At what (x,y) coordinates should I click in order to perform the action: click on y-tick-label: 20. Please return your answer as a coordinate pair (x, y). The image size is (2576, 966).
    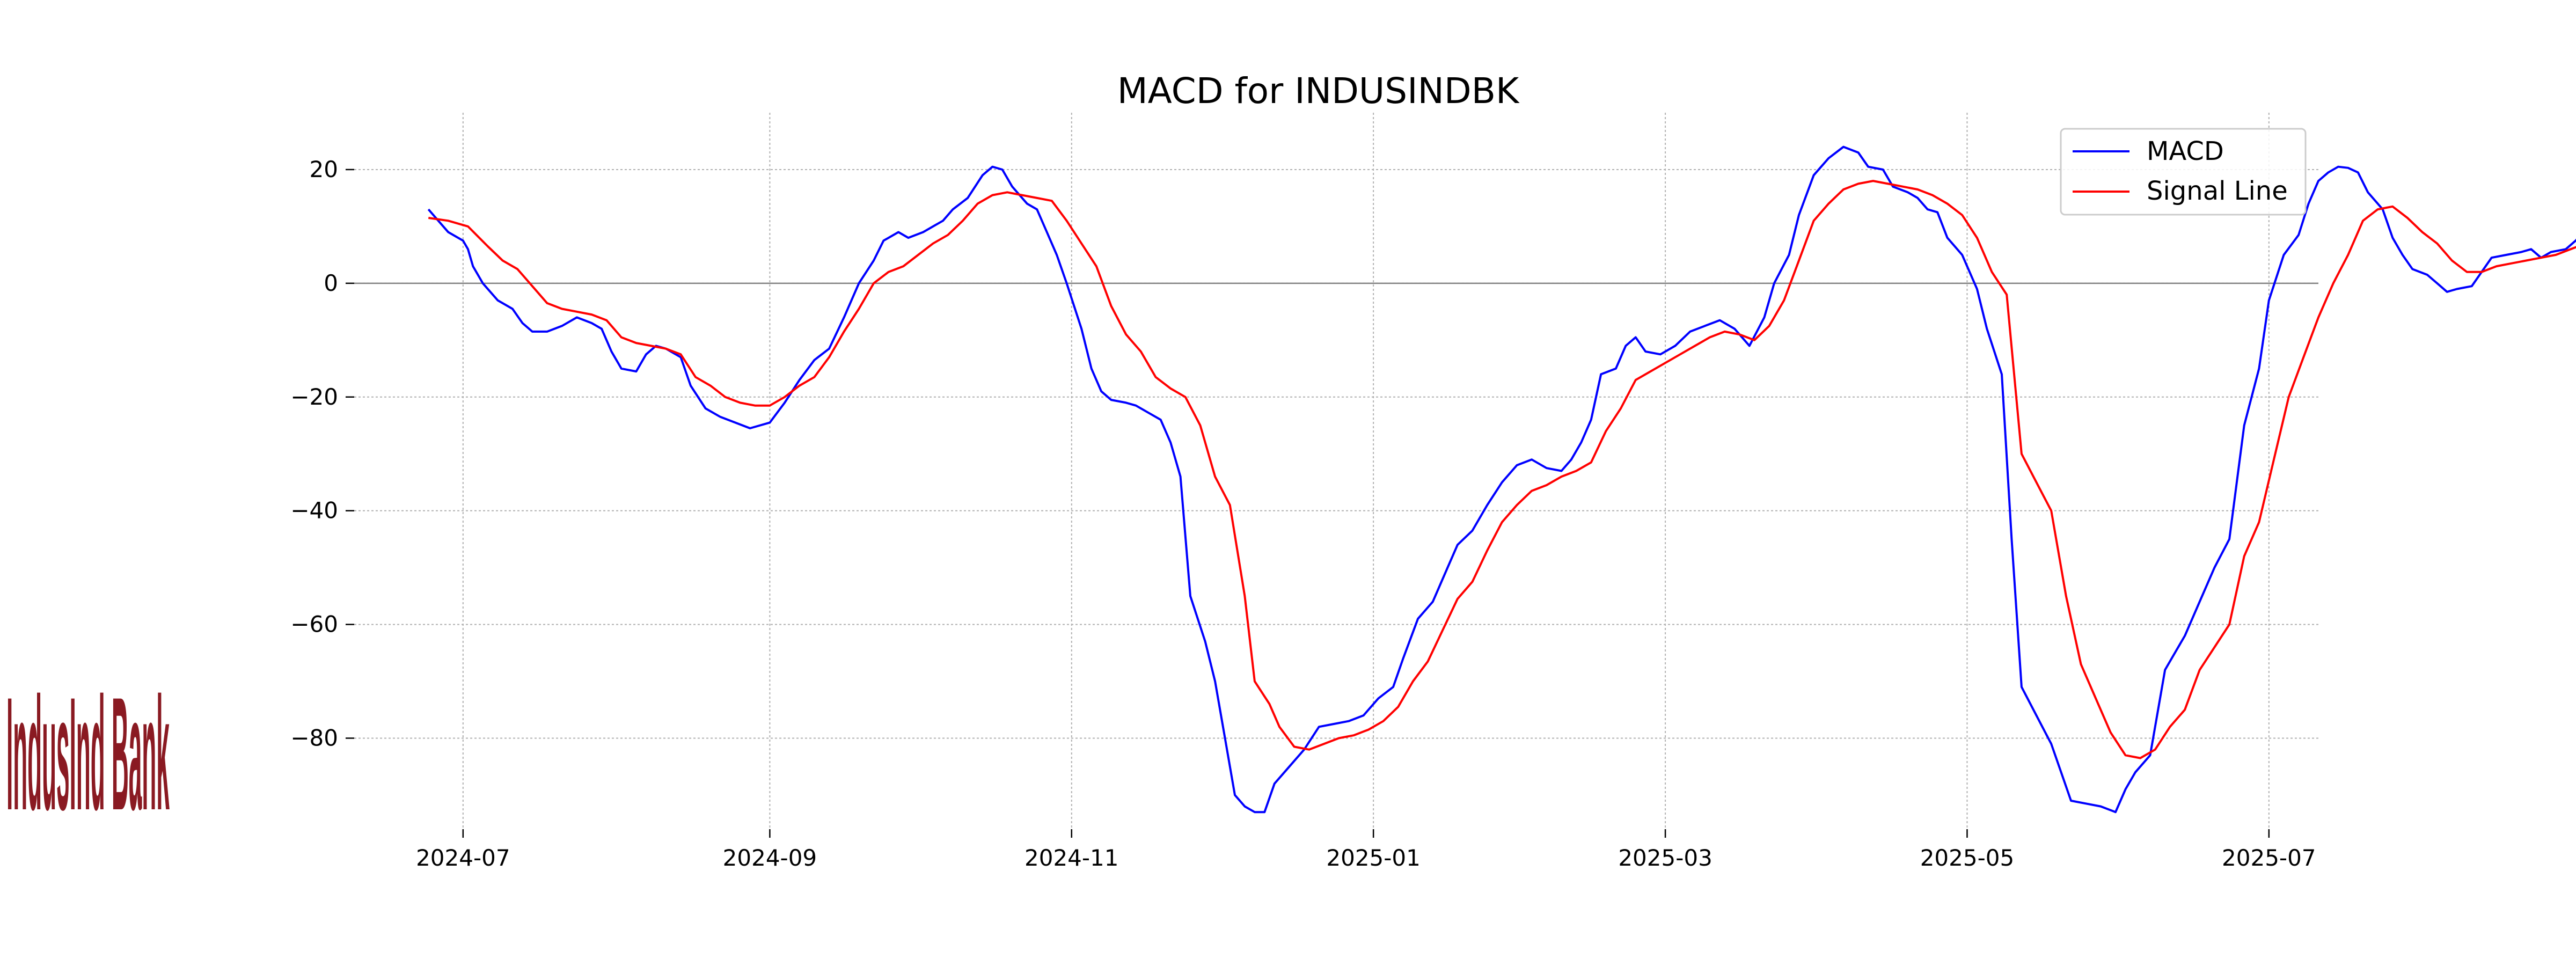
    Looking at the image, I should click on (324, 169).